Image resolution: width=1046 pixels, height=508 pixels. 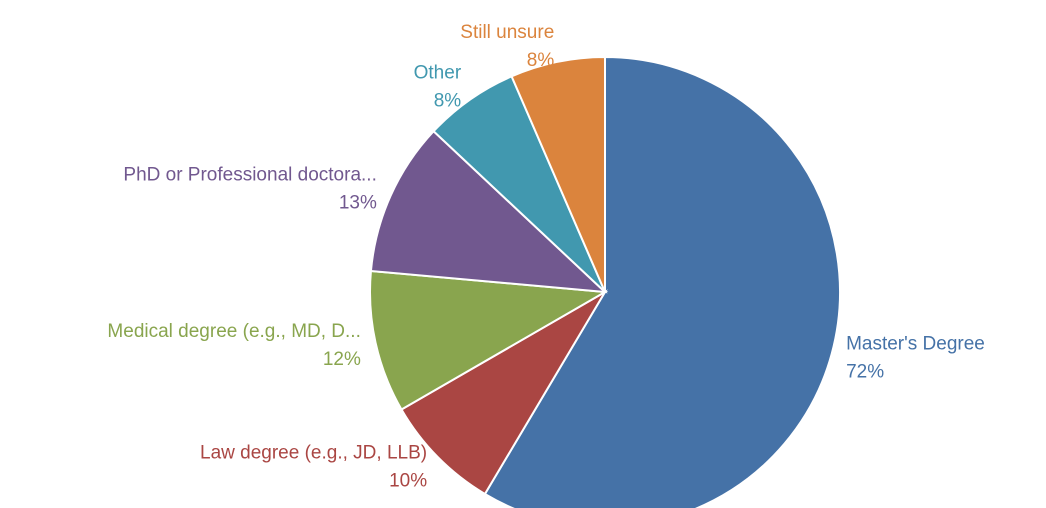 What do you see at coordinates (408, 481) in the screenshot?
I see `slice-value-label: 10%` at bounding box center [408, 481].